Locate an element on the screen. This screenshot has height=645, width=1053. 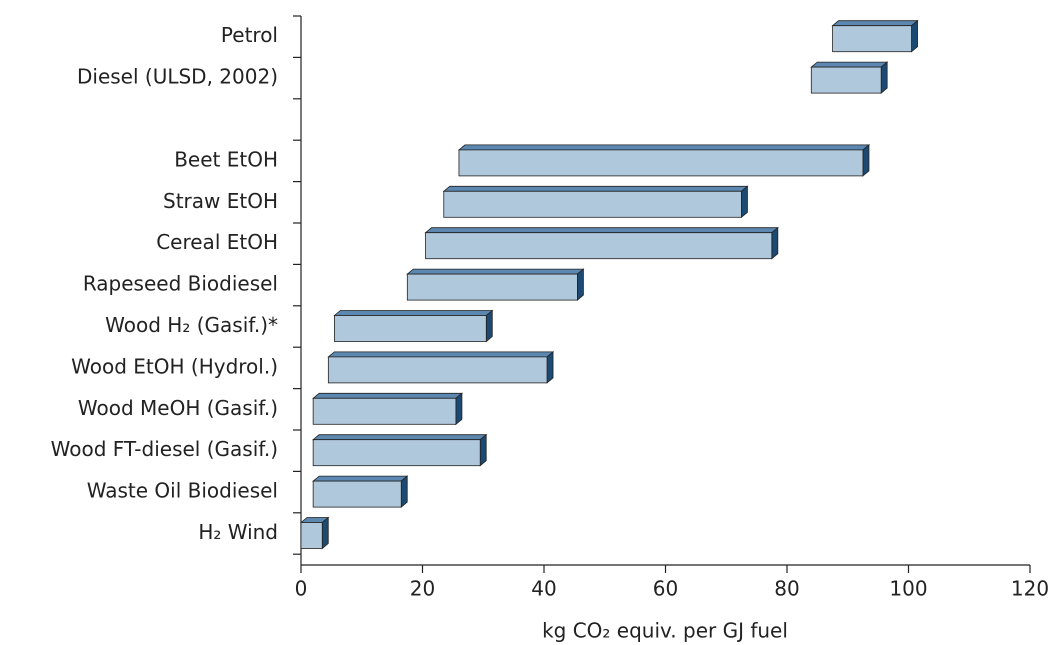
x-tick-label: 60 is located at coordinates (665, 589).